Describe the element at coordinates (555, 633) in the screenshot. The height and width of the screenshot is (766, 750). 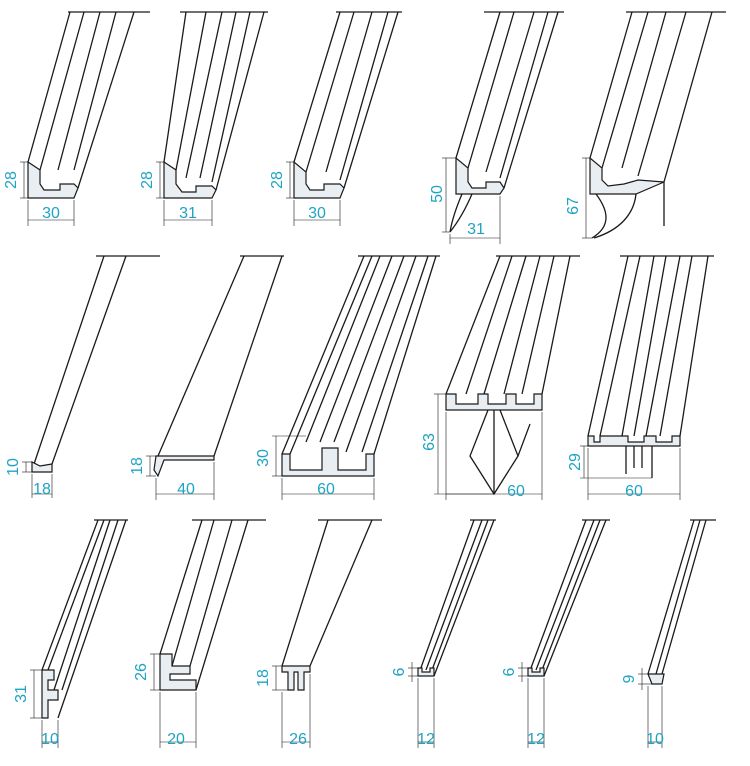
I see `profile-15: 6 12` at that location.